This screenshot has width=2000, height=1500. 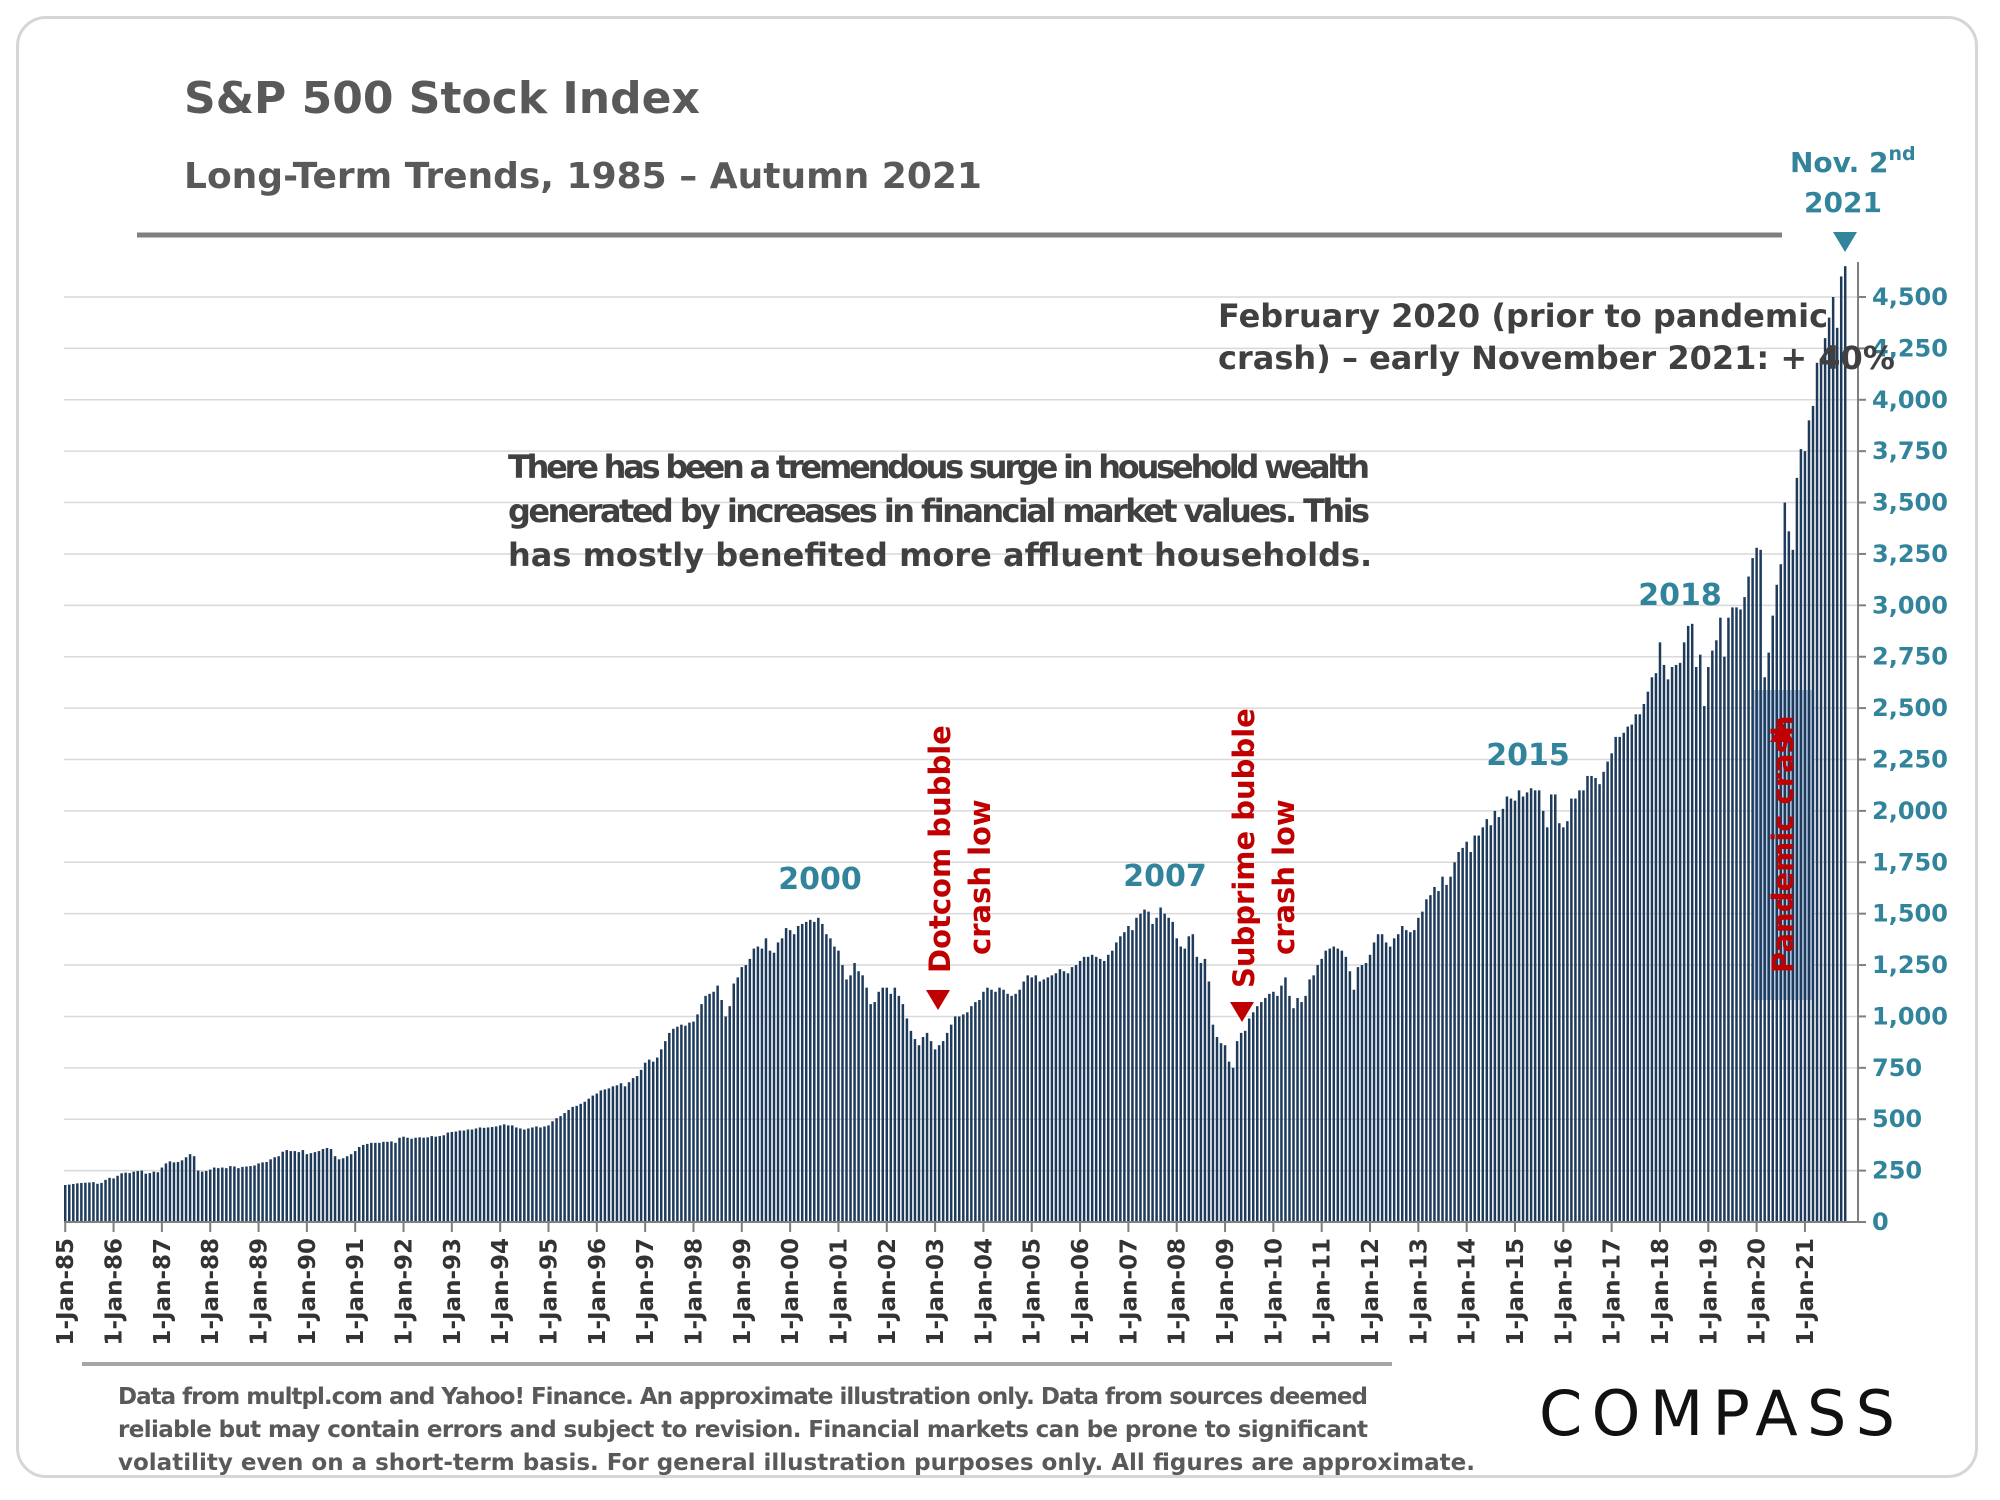 I want to click on x-tick-label: 1-Jan-11, so click(x=1323, y=1292).